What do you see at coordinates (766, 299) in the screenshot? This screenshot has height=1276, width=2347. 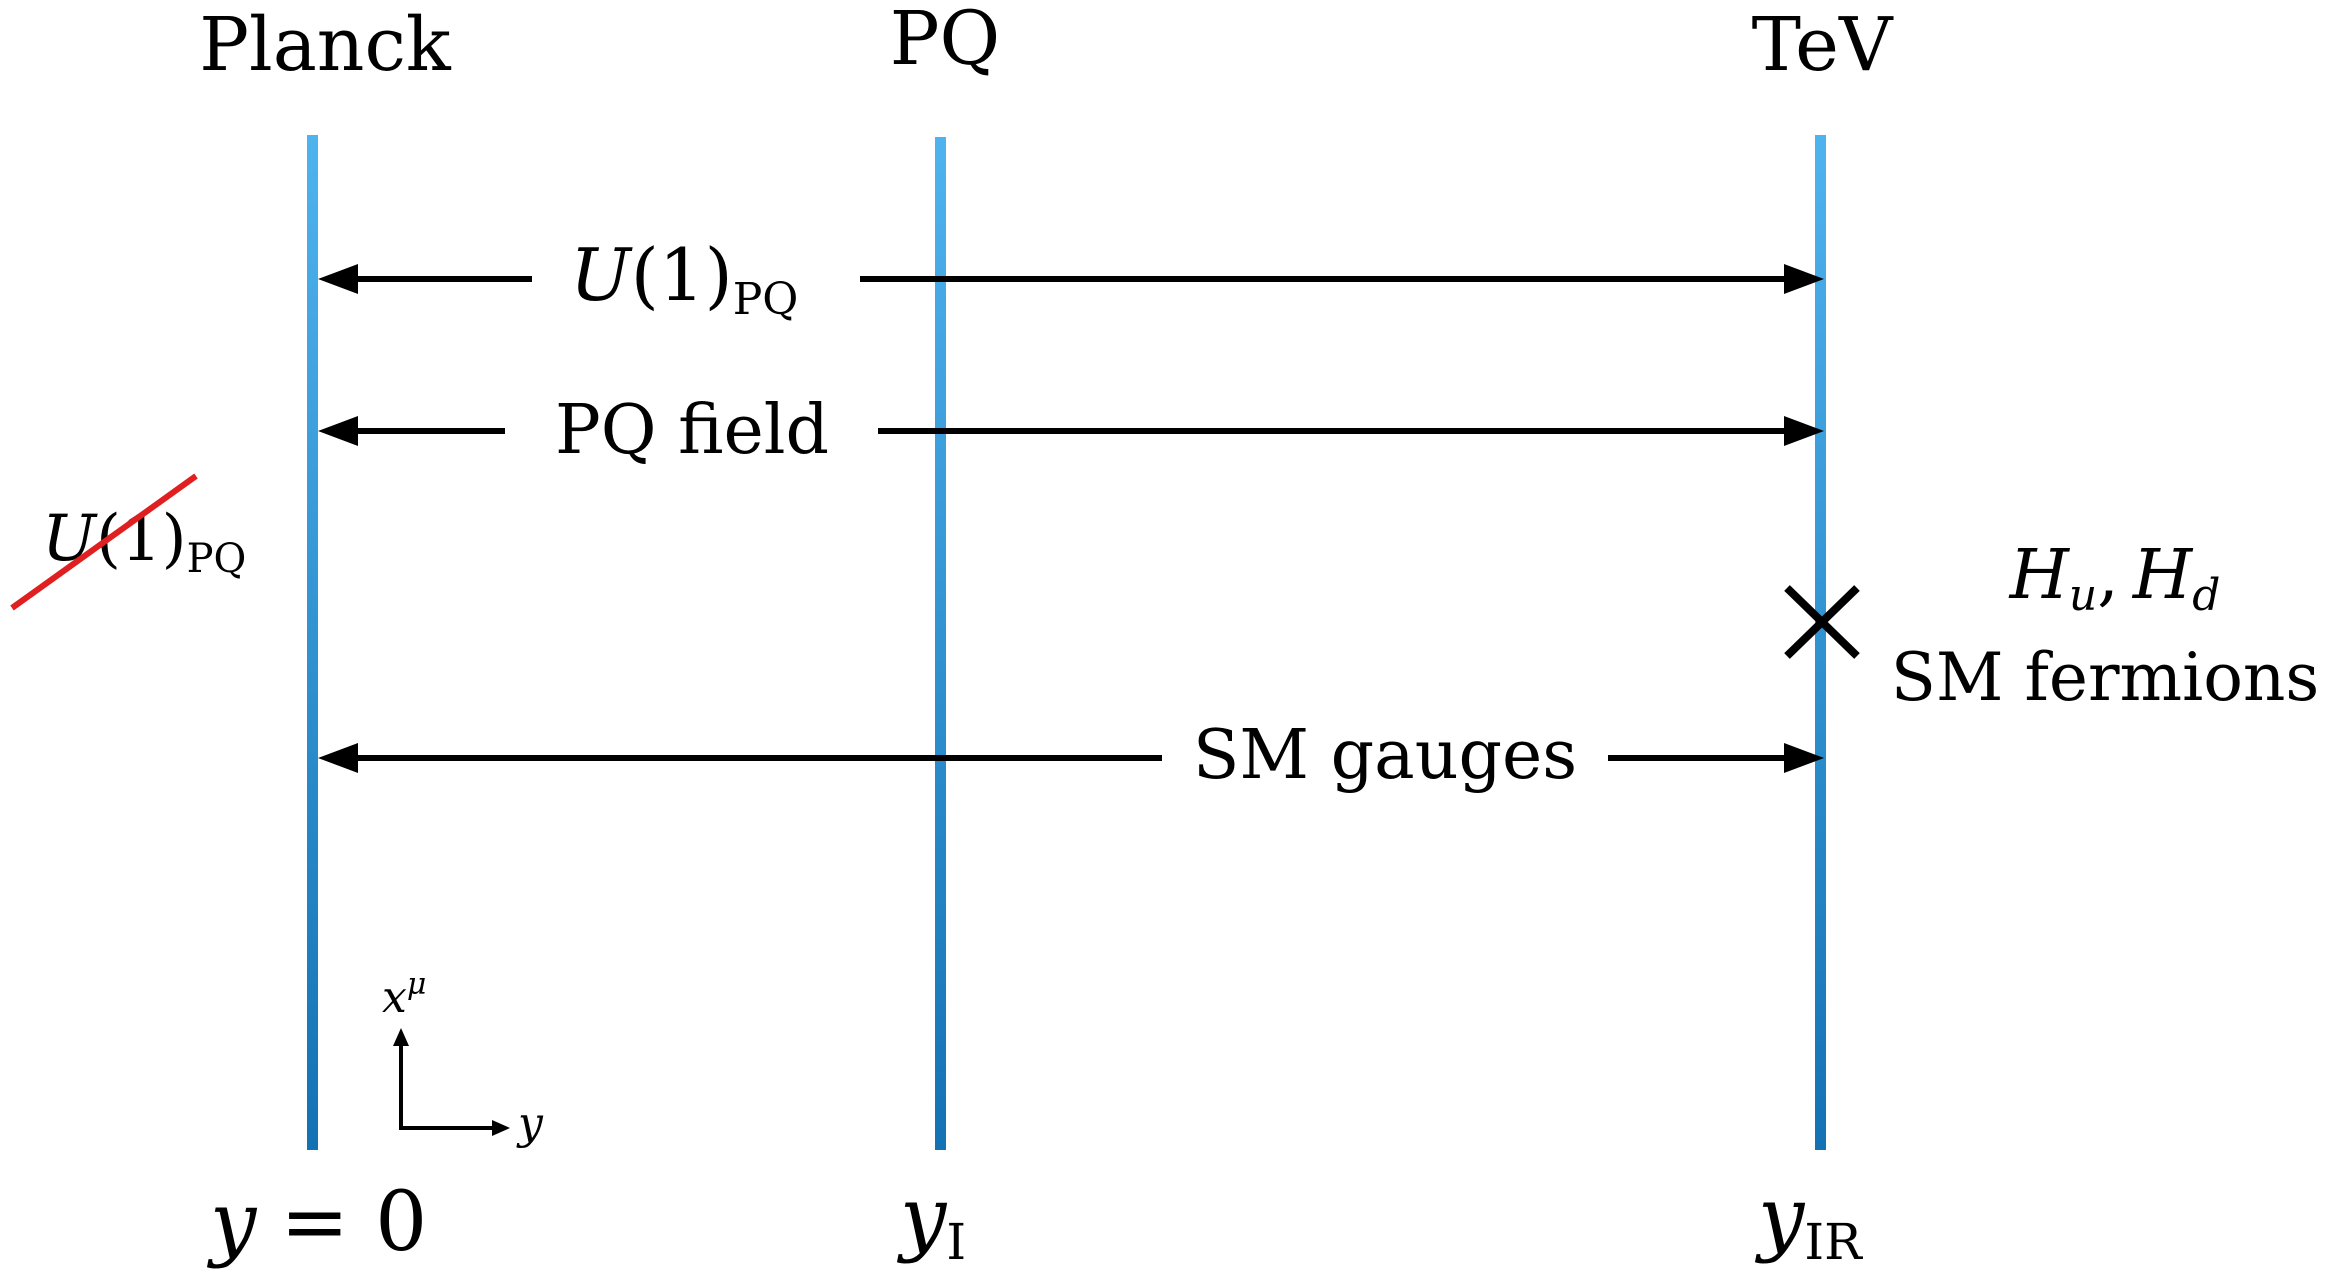 I see `u1pq-sub: PQ` at bounding box center [766, 299].